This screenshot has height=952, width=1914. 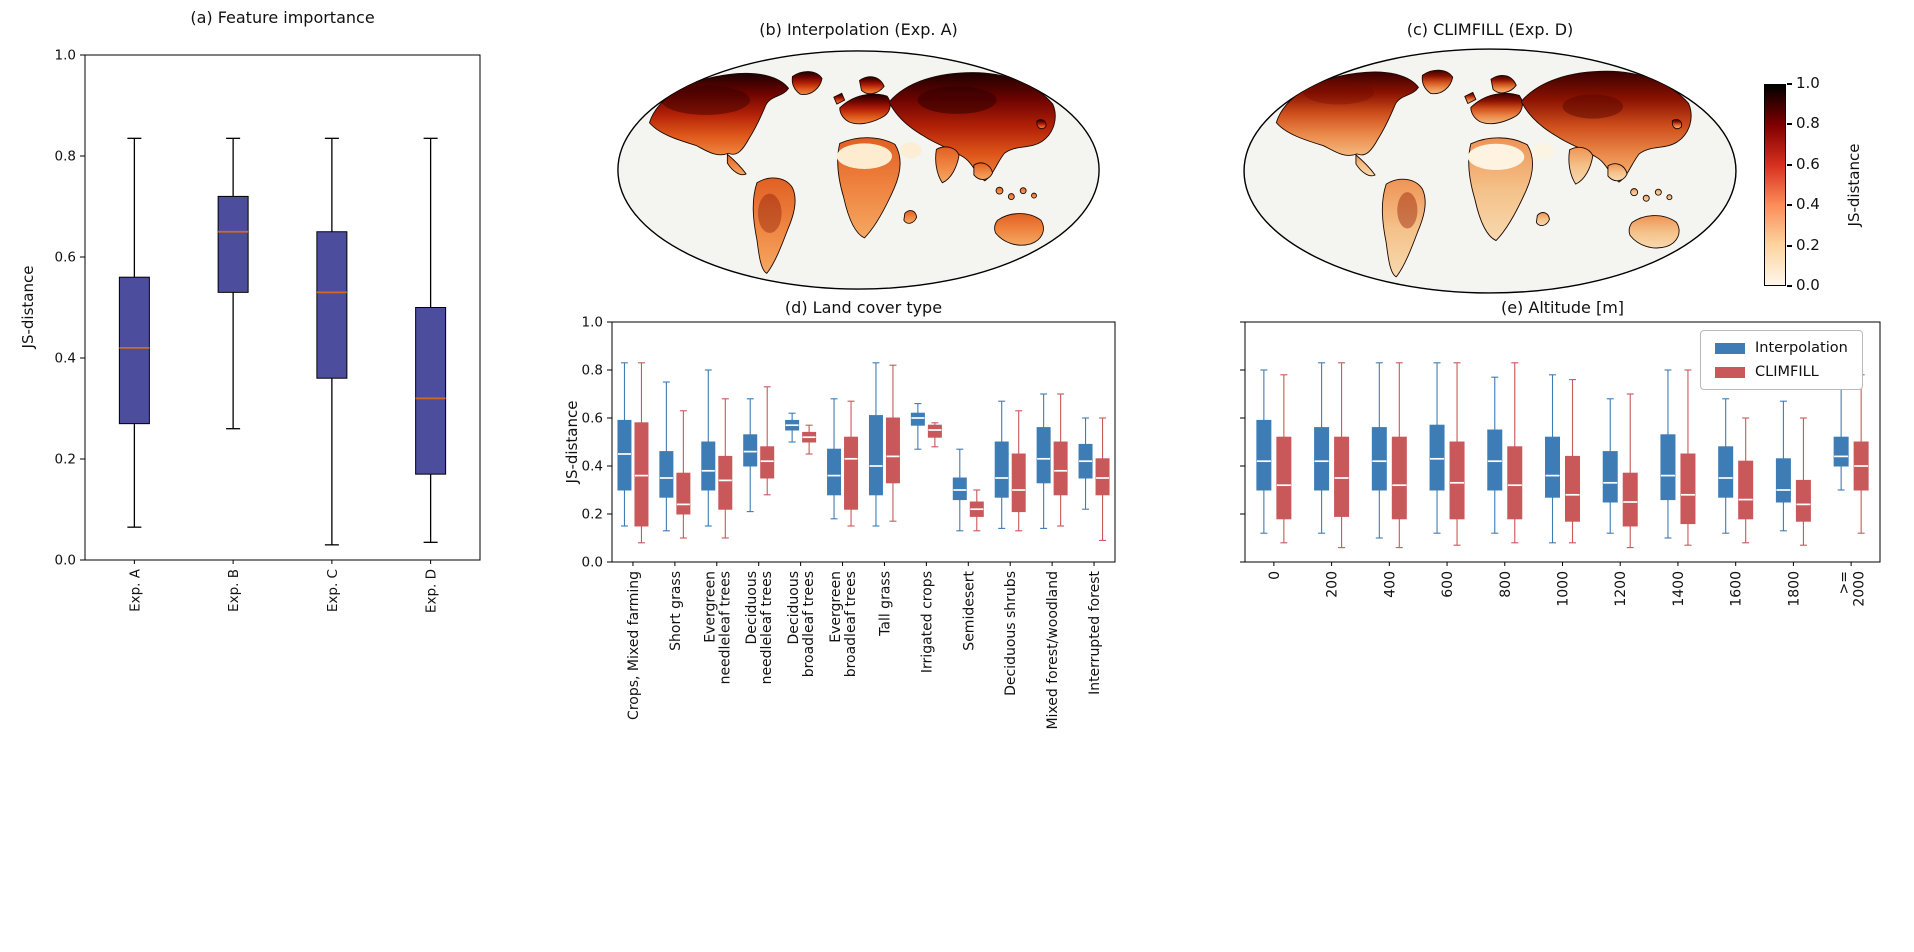 I want to click on x-tick-label: Exp. A, so click(x=135, y=590).